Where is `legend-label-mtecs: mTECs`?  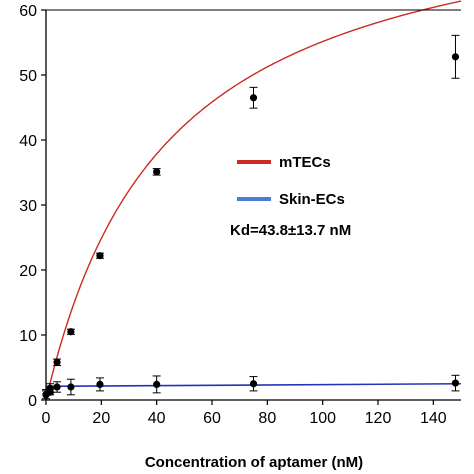 legend-label-mtecs: mTECs is located at coordinates (305, 162).